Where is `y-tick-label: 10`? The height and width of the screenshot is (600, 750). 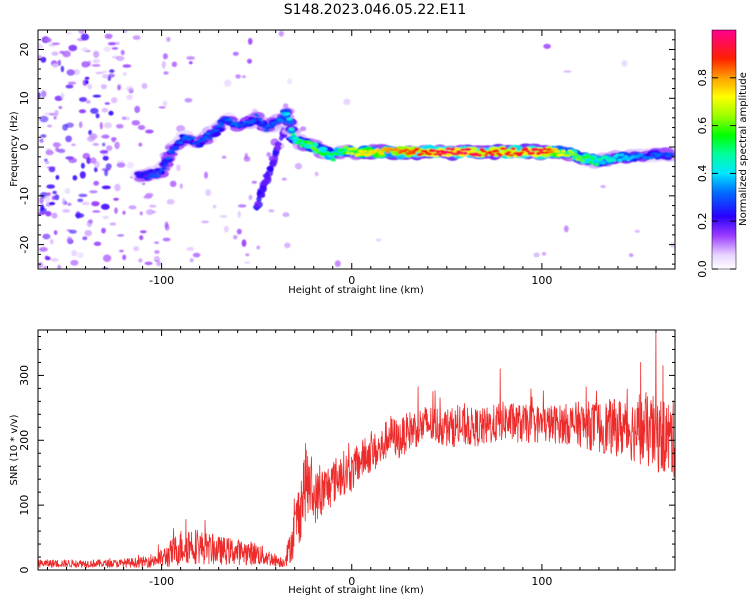
y-tick-label: 10 is located at coordinates (24, 98).